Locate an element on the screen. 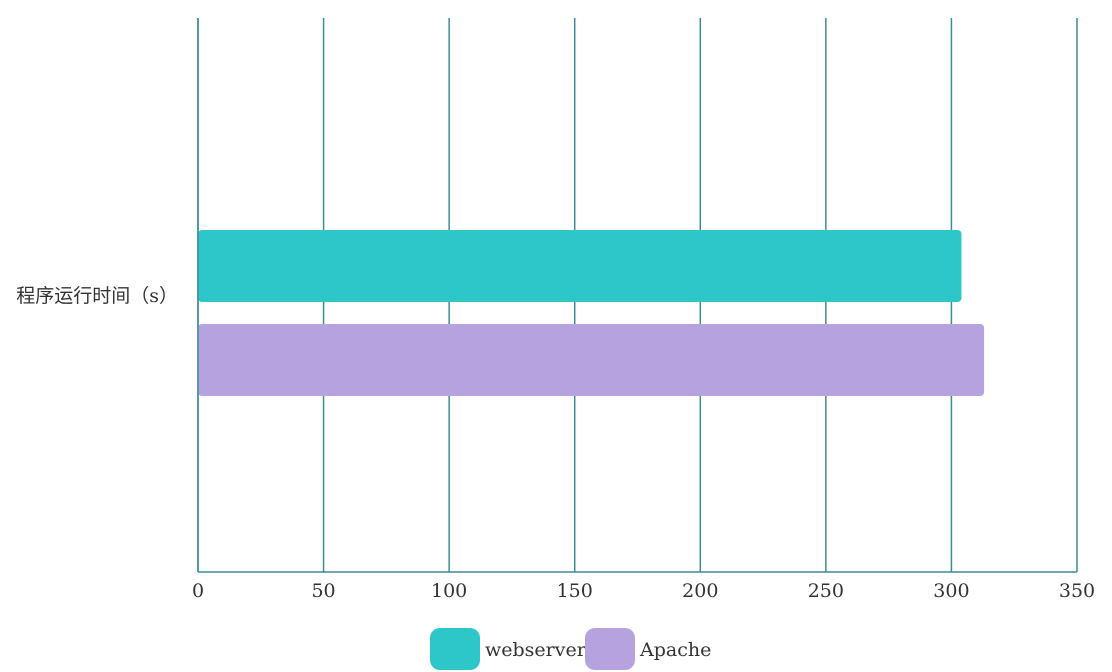 The height and width of the screenshot is (672, 1112). category-label: 程序运行时间（s） is located at coordinates (97, 296).